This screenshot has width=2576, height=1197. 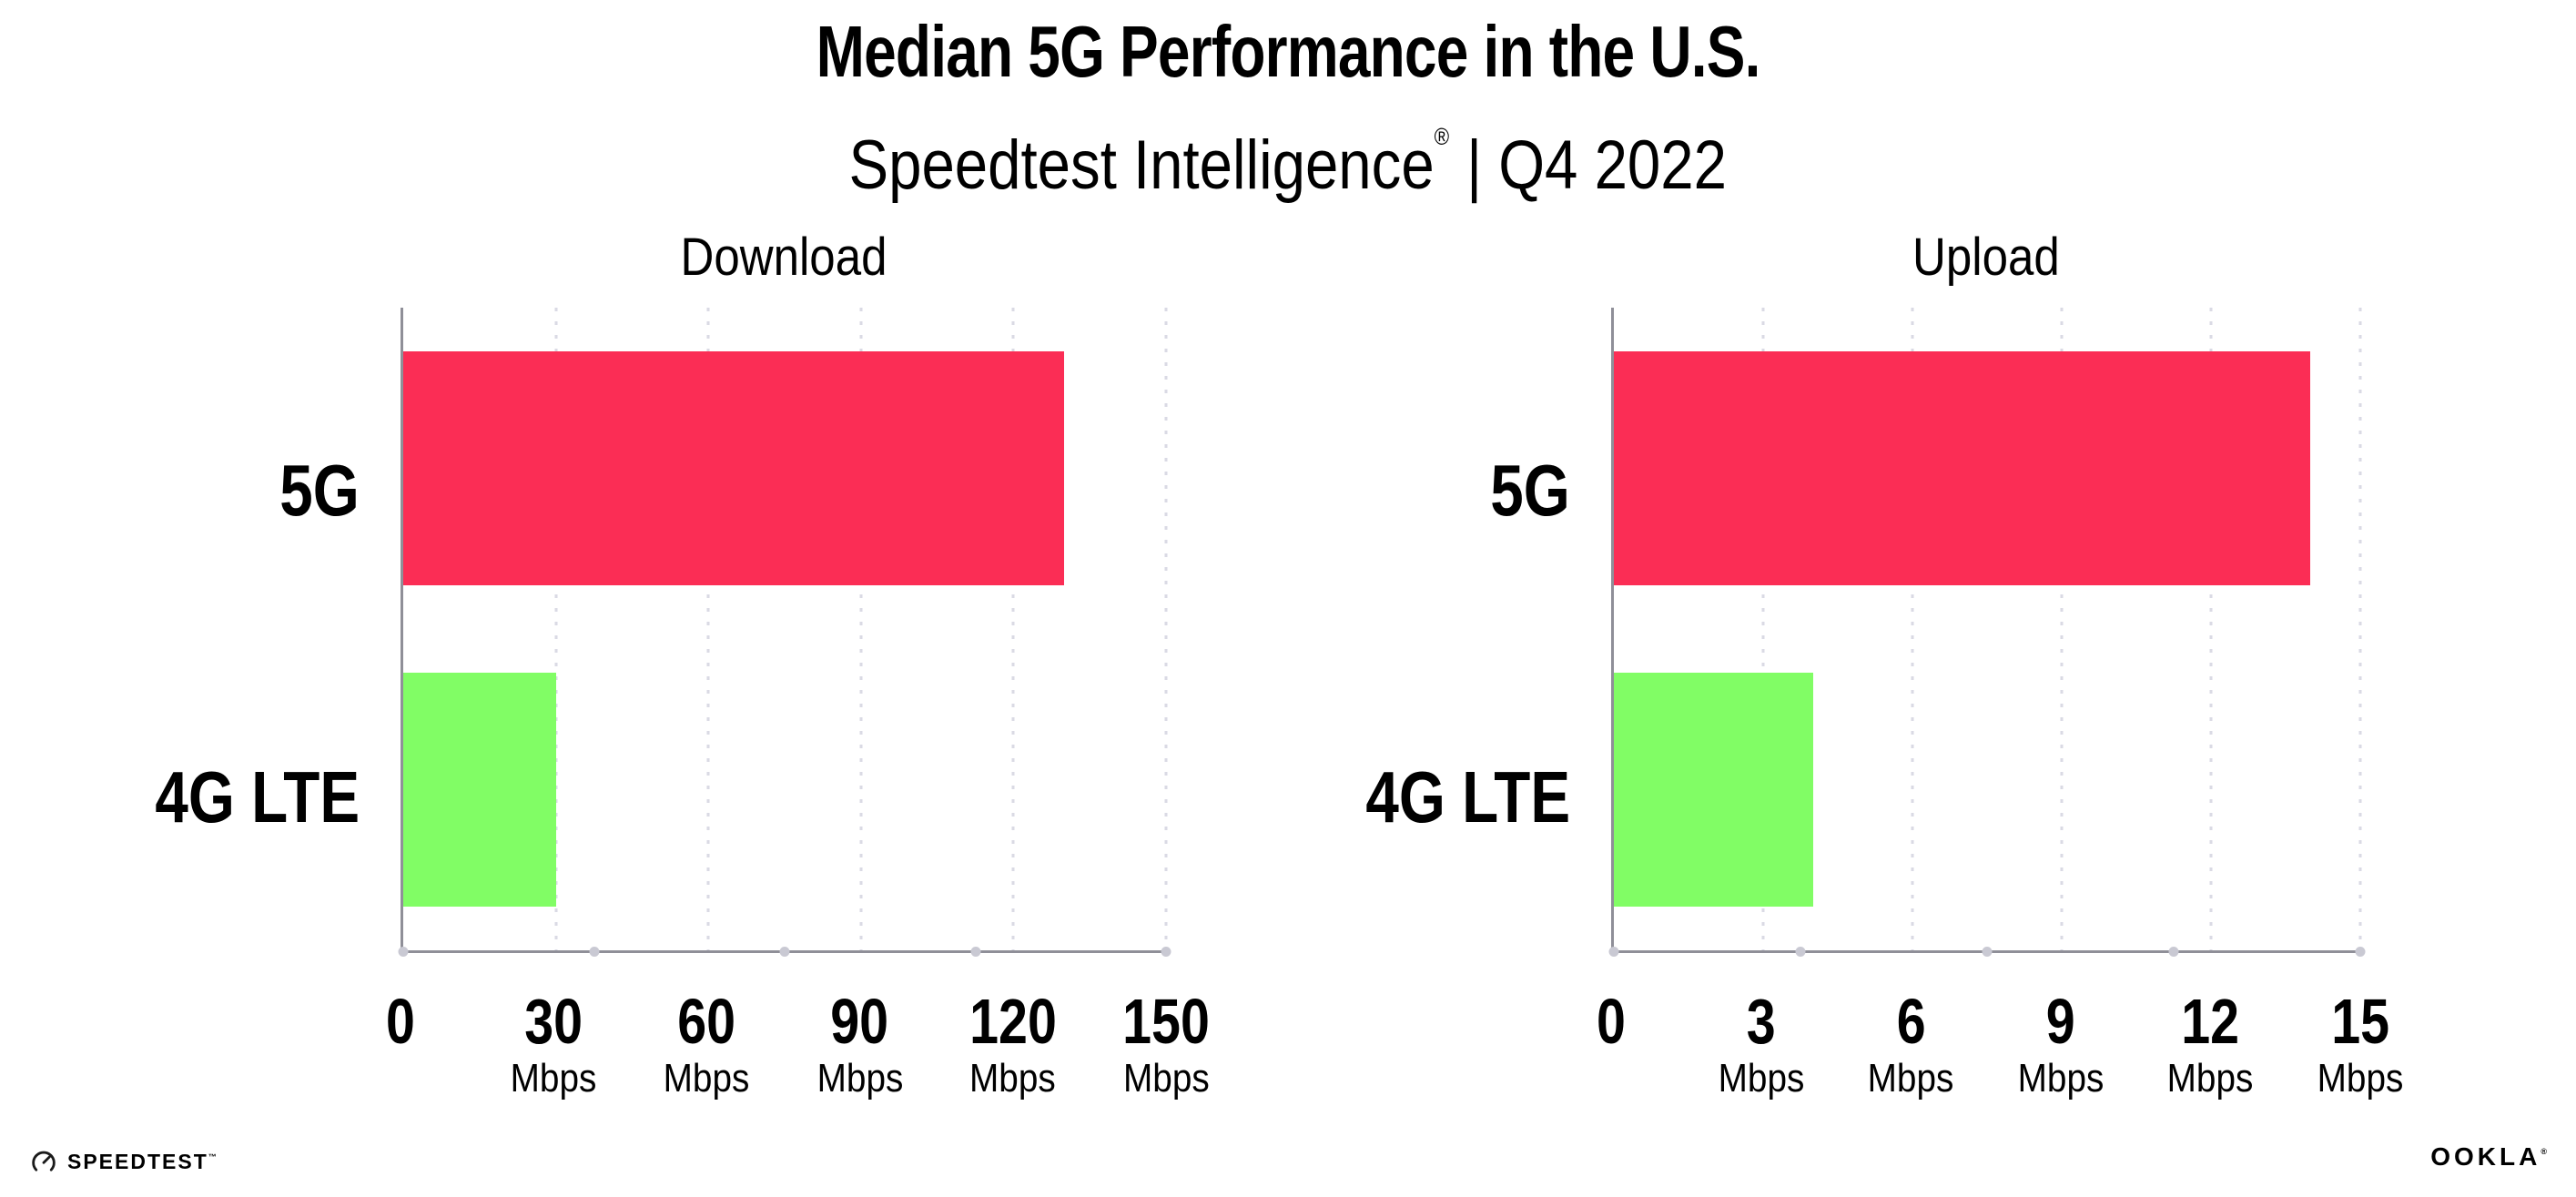 What do you see at coordinates (859, 1021) in the screenshot?
I see `tick-value: 90` at bounding box center [859, 1021].